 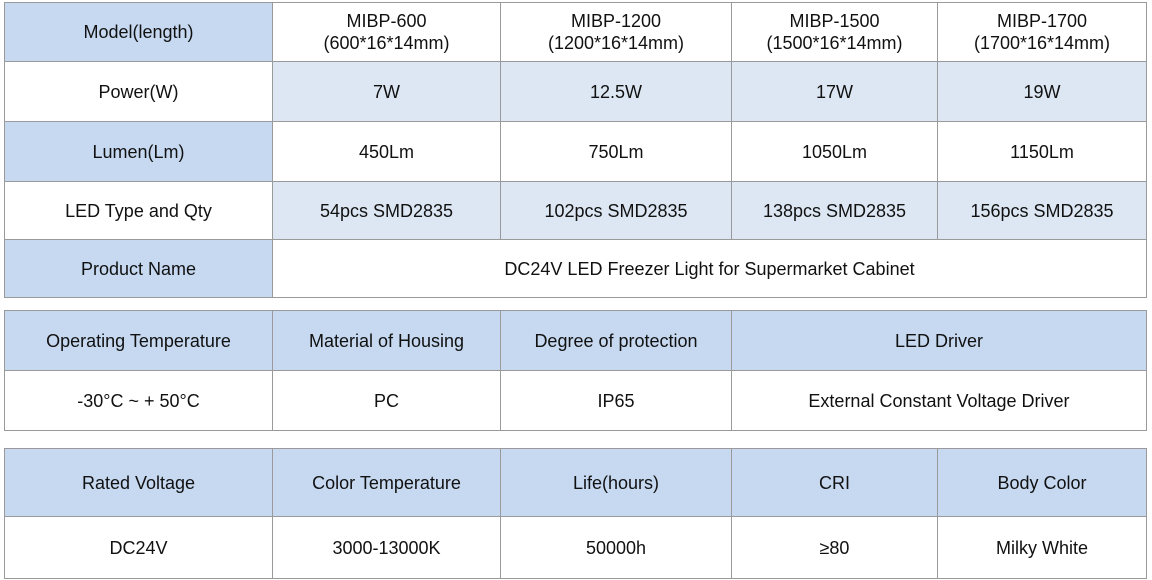 I want to click on cell: 1150Lm, so click(x=1042, y=151).